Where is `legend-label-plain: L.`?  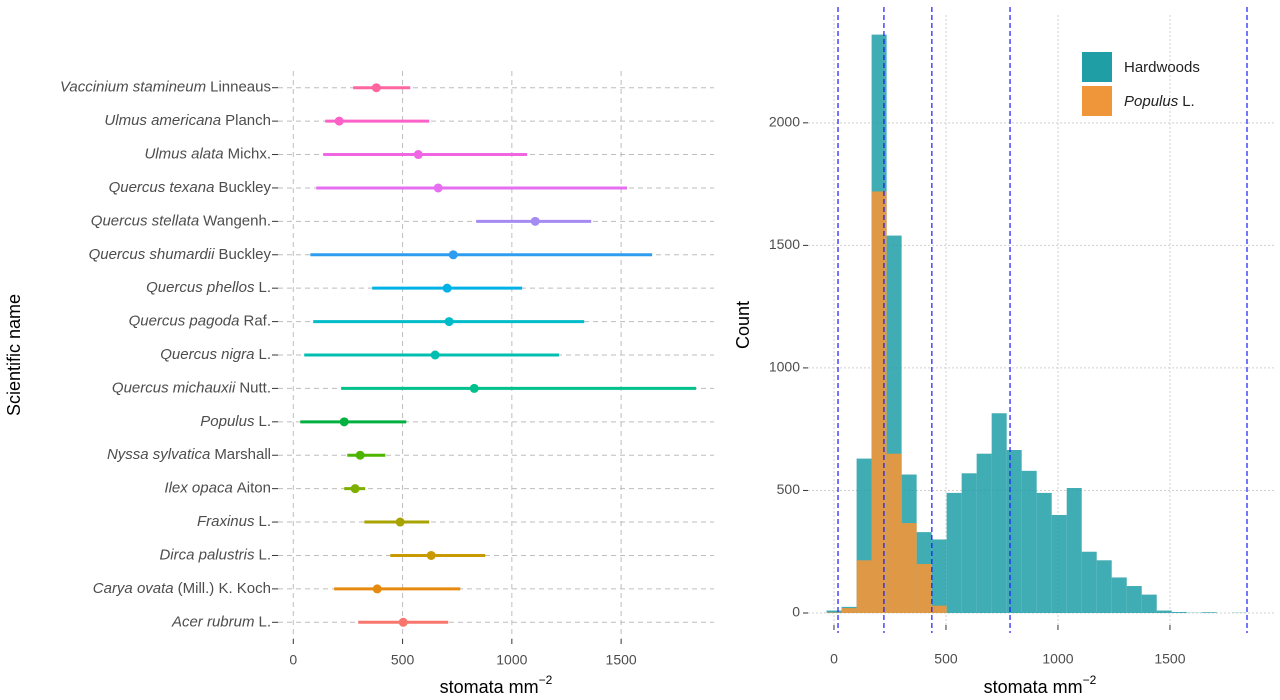 legend-label-plain: L. is located at coordinates (1188, 101).